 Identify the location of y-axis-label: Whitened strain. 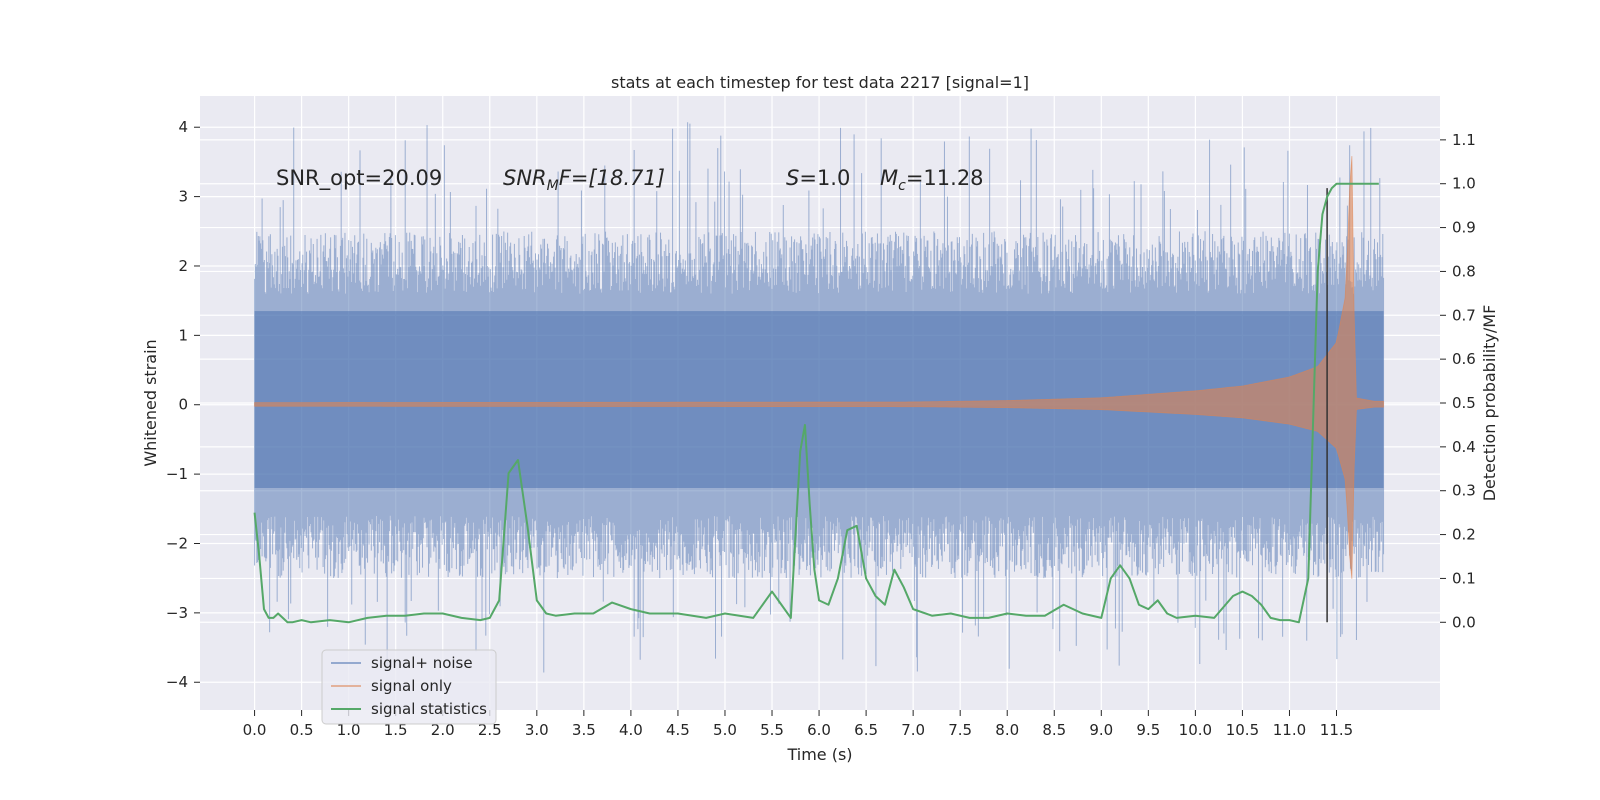
(150, 402).